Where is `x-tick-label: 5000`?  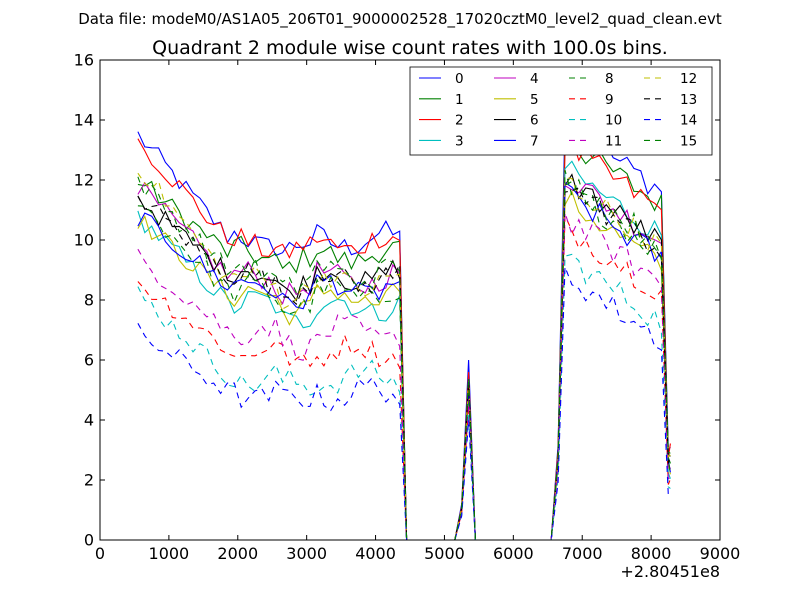 x-tick-label: 5000 is located at coordinates (444, 553).